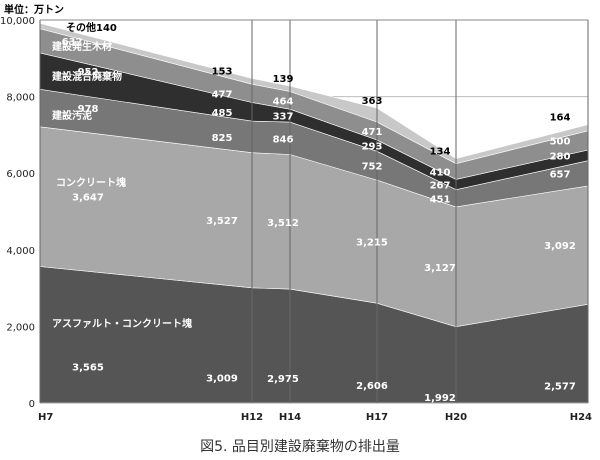 This screenshot has width=600, height=460. I want to click on x-tick-label: H17, so click(377, 417).